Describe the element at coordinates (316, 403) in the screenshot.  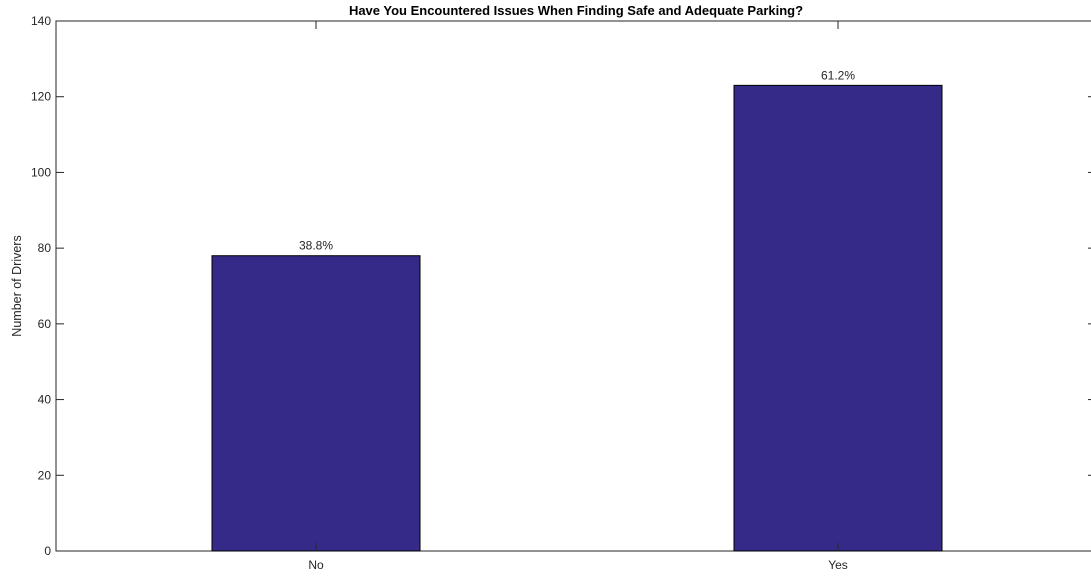
I see `bar-no` at that location.